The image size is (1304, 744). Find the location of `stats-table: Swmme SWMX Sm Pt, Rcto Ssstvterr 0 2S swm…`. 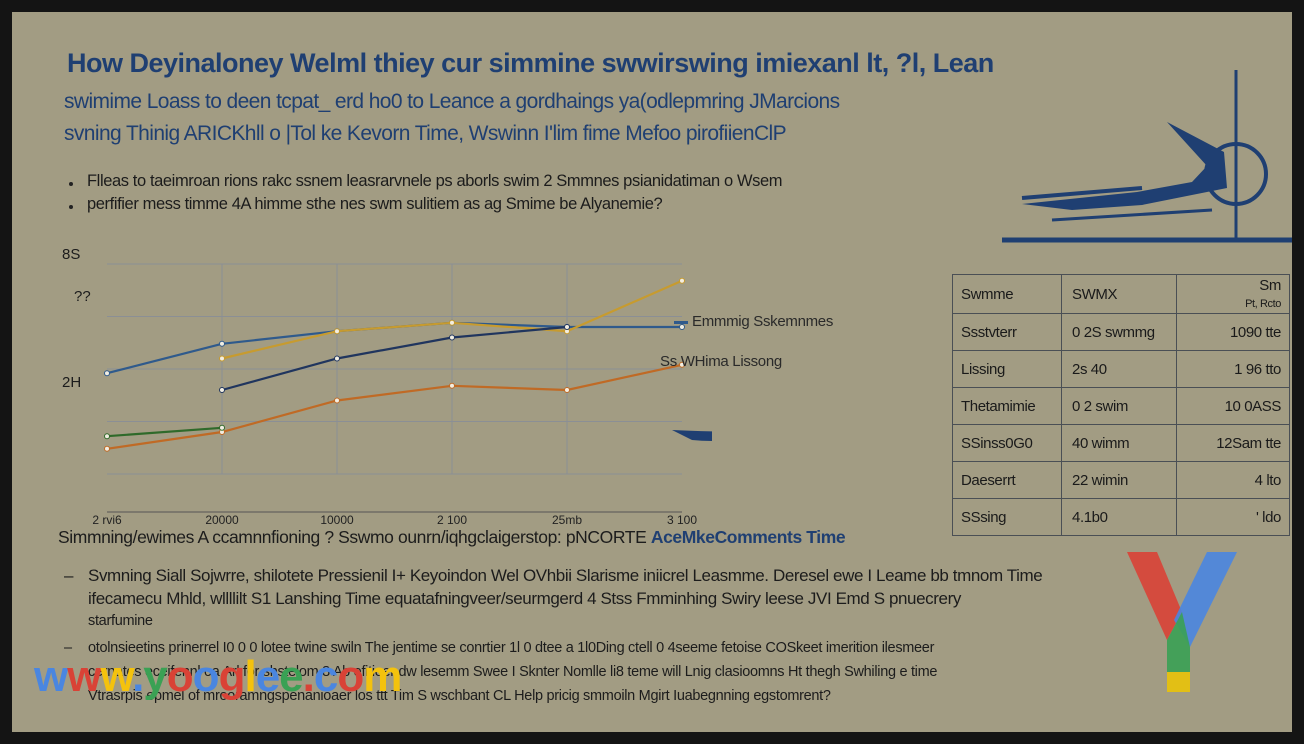

stats-table: Swmme SWMX Sm Pt, Rcto Ssstvterr 0 2S swm… is located at coordinates (1121, 405).